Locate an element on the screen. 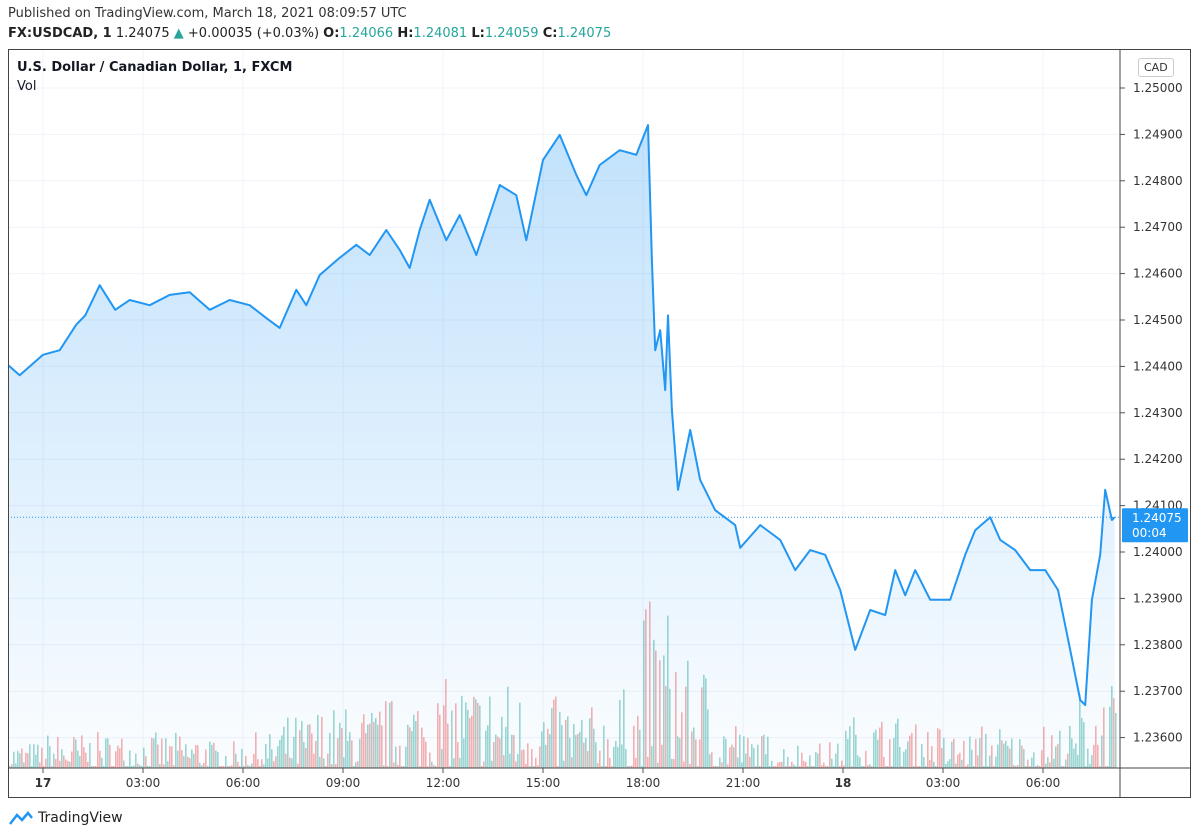  y-tick-label: 1.24300 is located at coordinates (1158, 413).